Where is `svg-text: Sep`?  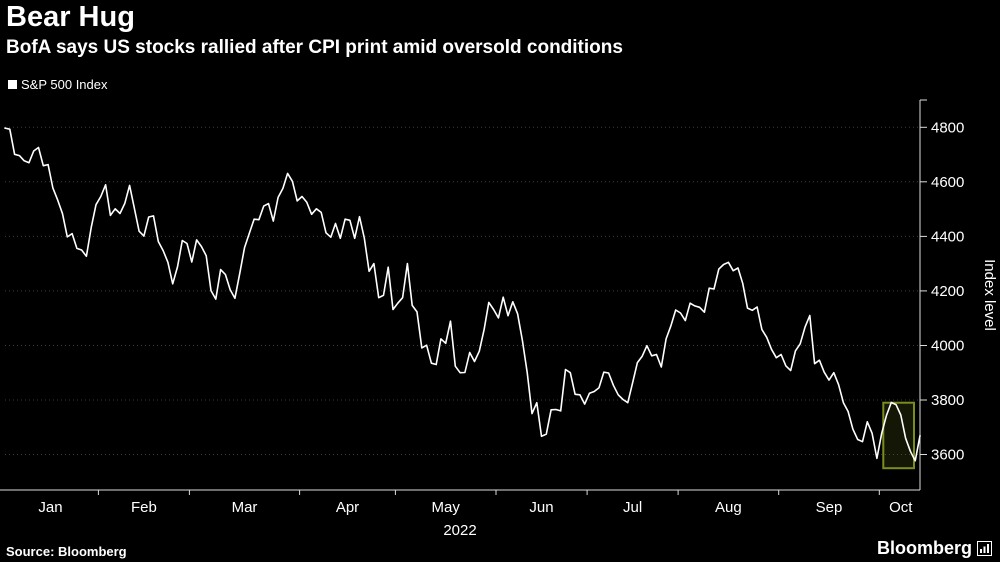
svg-text: Sep is located at coordinates (829, 507).